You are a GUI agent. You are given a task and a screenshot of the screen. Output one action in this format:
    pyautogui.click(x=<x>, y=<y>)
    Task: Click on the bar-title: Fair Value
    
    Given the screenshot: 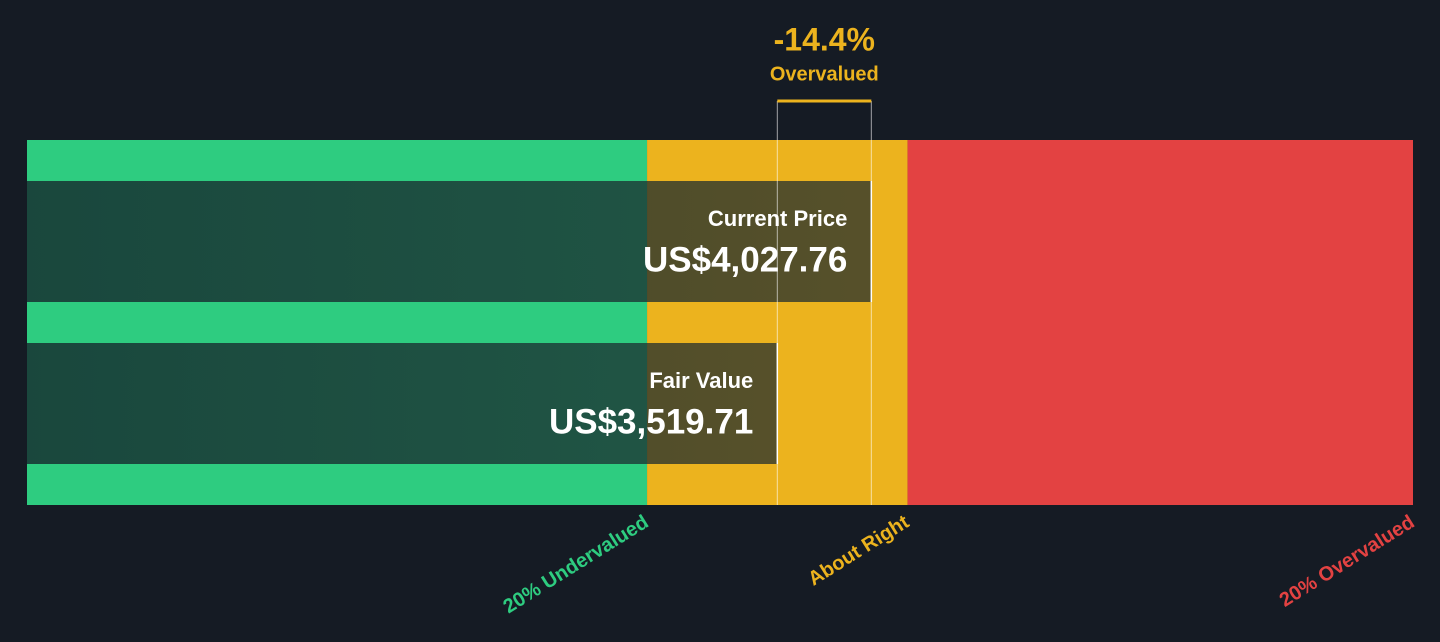 What is the action you would take?
    pyautogui.click(x=701, y=380)
    